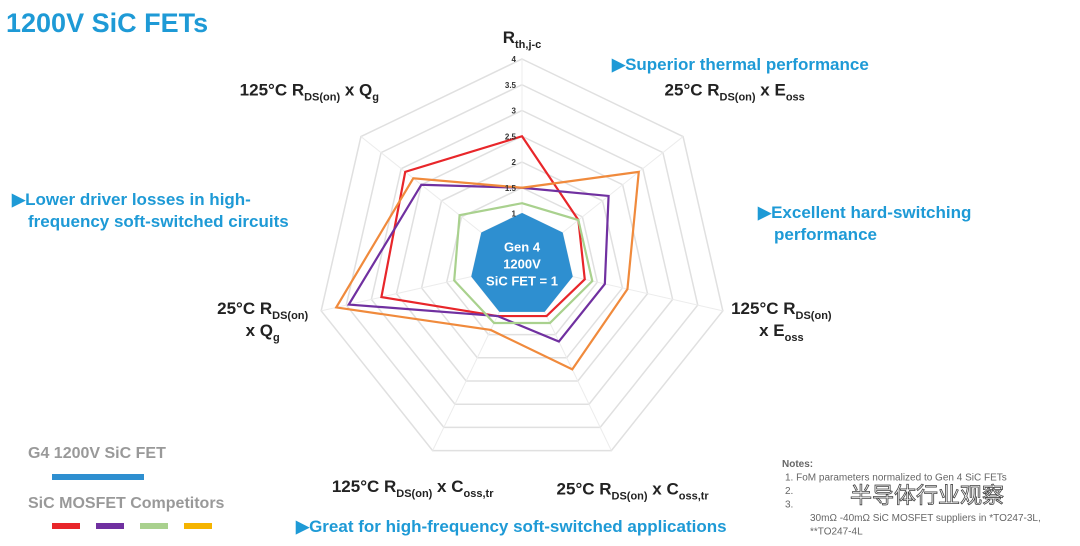 The image size is (1080, 546). What do you see at coordinates (509, 37) in the screenshot?
I see `axis-label-part: R` at bounding box center [509, 37].